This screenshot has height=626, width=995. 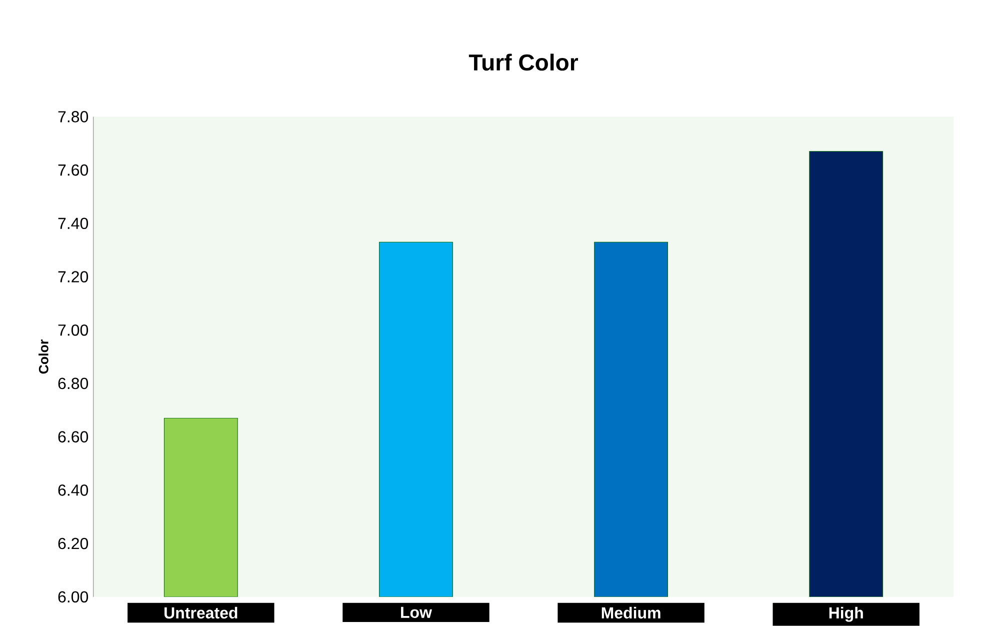 What do you see at coordinates (523, 62) in the screenshot?
I see `chart-title: Turf Color` at bounding box center [523, 62].